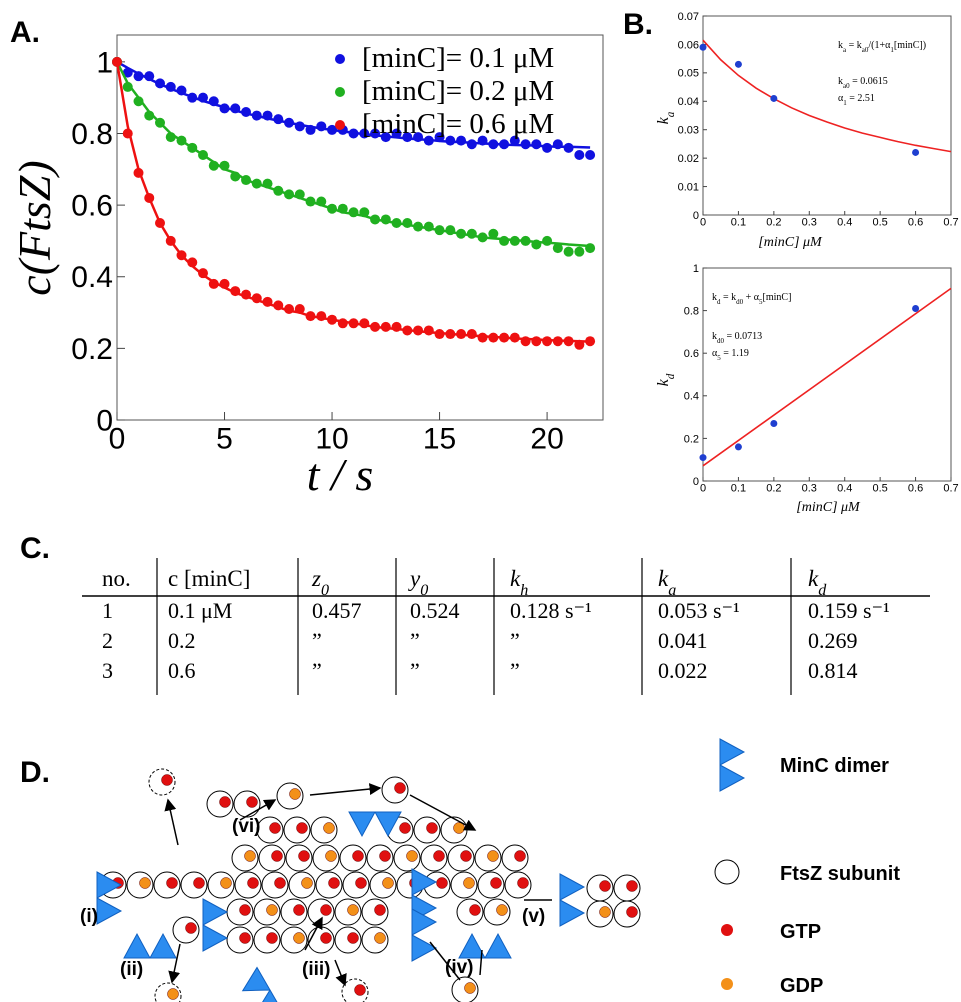 The image size is (961, 1002). Describe the element at coordinates (827, 374) in the screenshot. I see `plot-frame` at that location.